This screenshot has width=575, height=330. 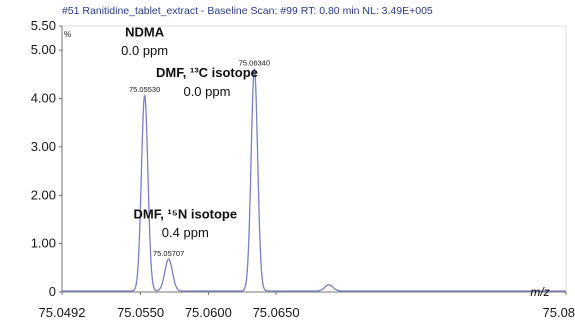 What do you see at coordinates (539, 292) in the screenshot?
I see `x-axis-title: m/z` at bounding box center [539, 292].